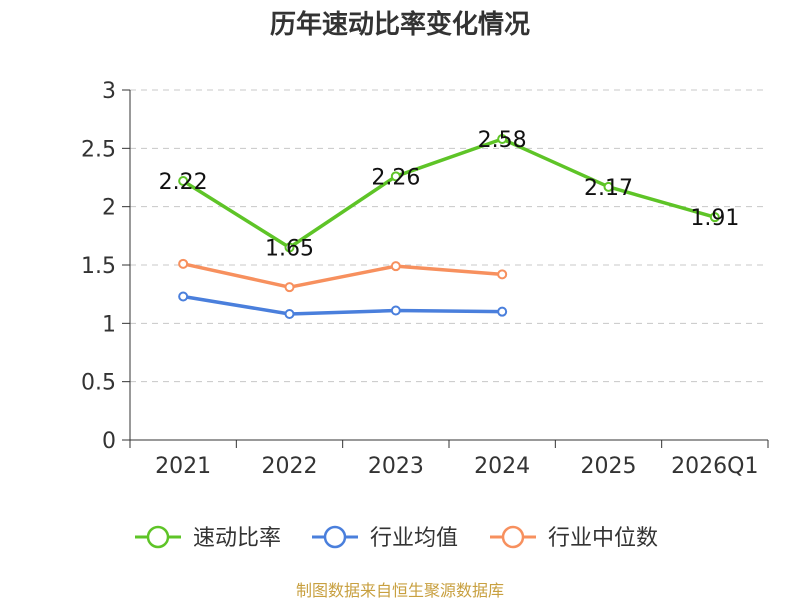 The height and width of the screenshot is (600, 800). I want to click on legend: 速动比率 行业均值 行业中位数, so click(396, 538).